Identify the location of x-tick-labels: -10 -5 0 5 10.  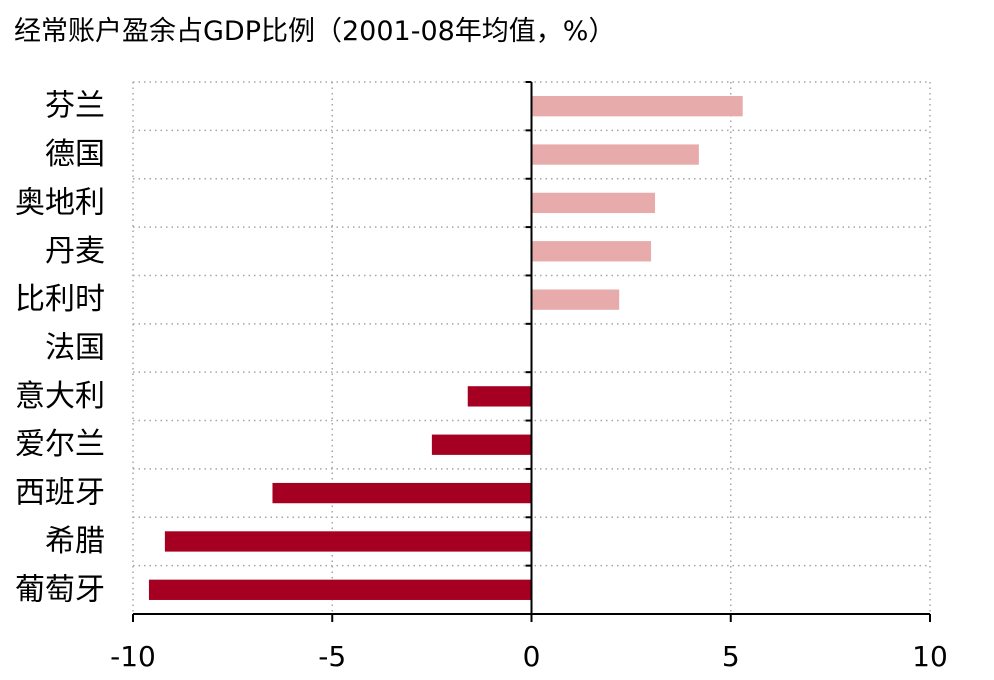
(529, 656).